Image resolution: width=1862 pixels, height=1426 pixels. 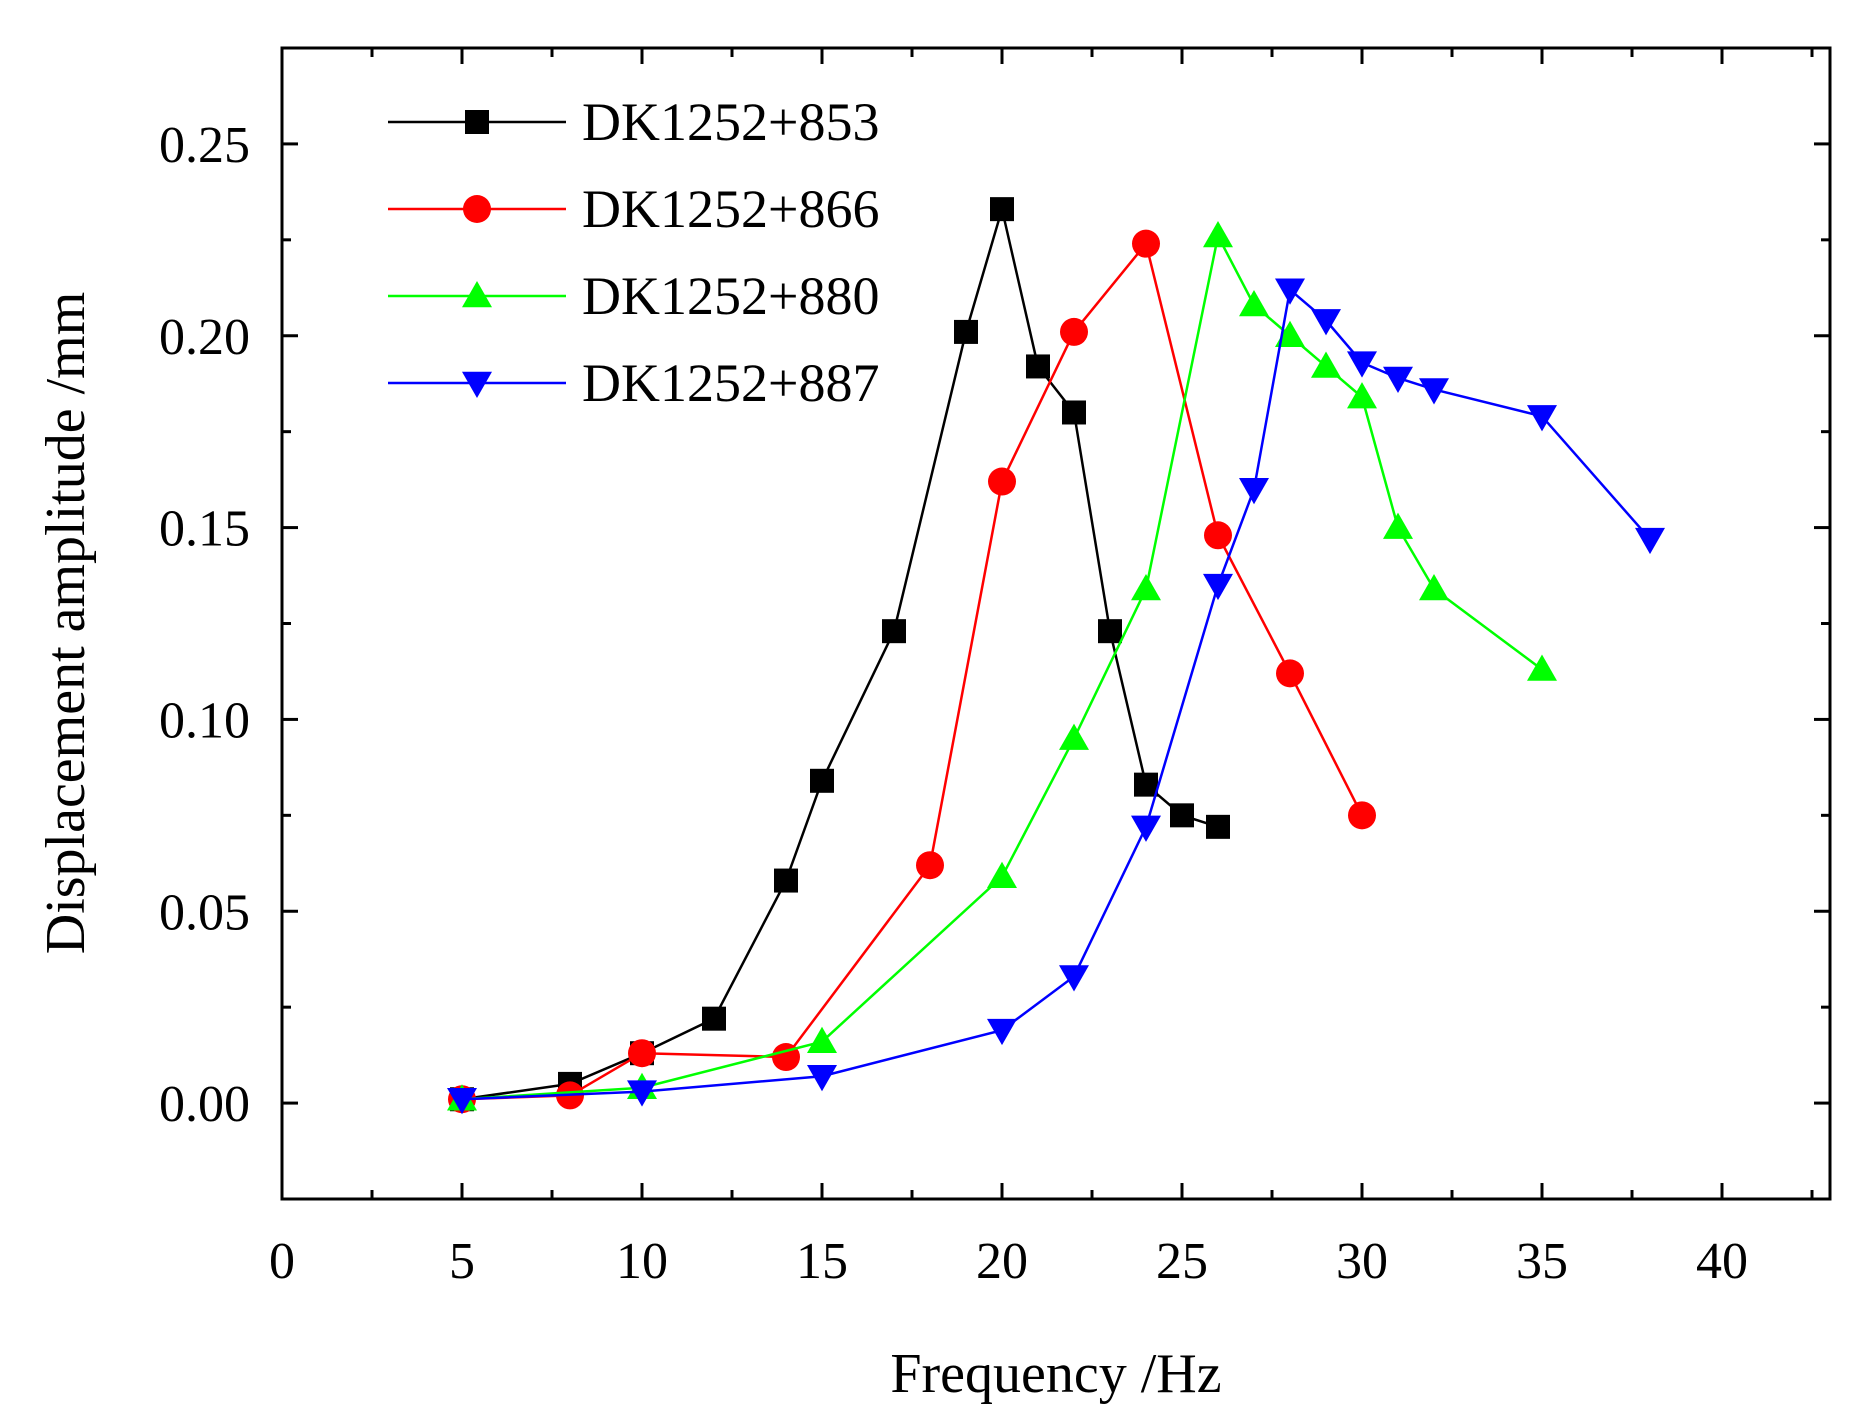 I want to click on y-tick-label: 0.10, so click(x=204, y=720).